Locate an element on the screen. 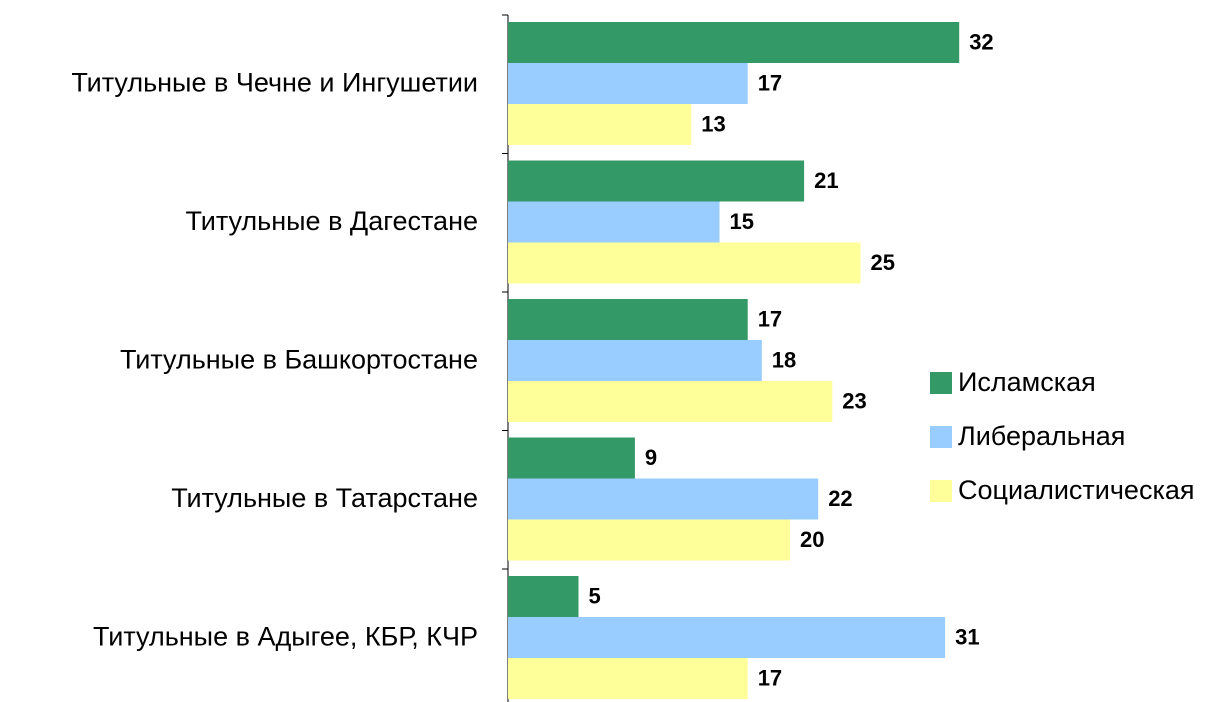 The height and width of the screenshot is (702, 1229). legend-label: Социалистическая is located at coordinates (1076, 490).